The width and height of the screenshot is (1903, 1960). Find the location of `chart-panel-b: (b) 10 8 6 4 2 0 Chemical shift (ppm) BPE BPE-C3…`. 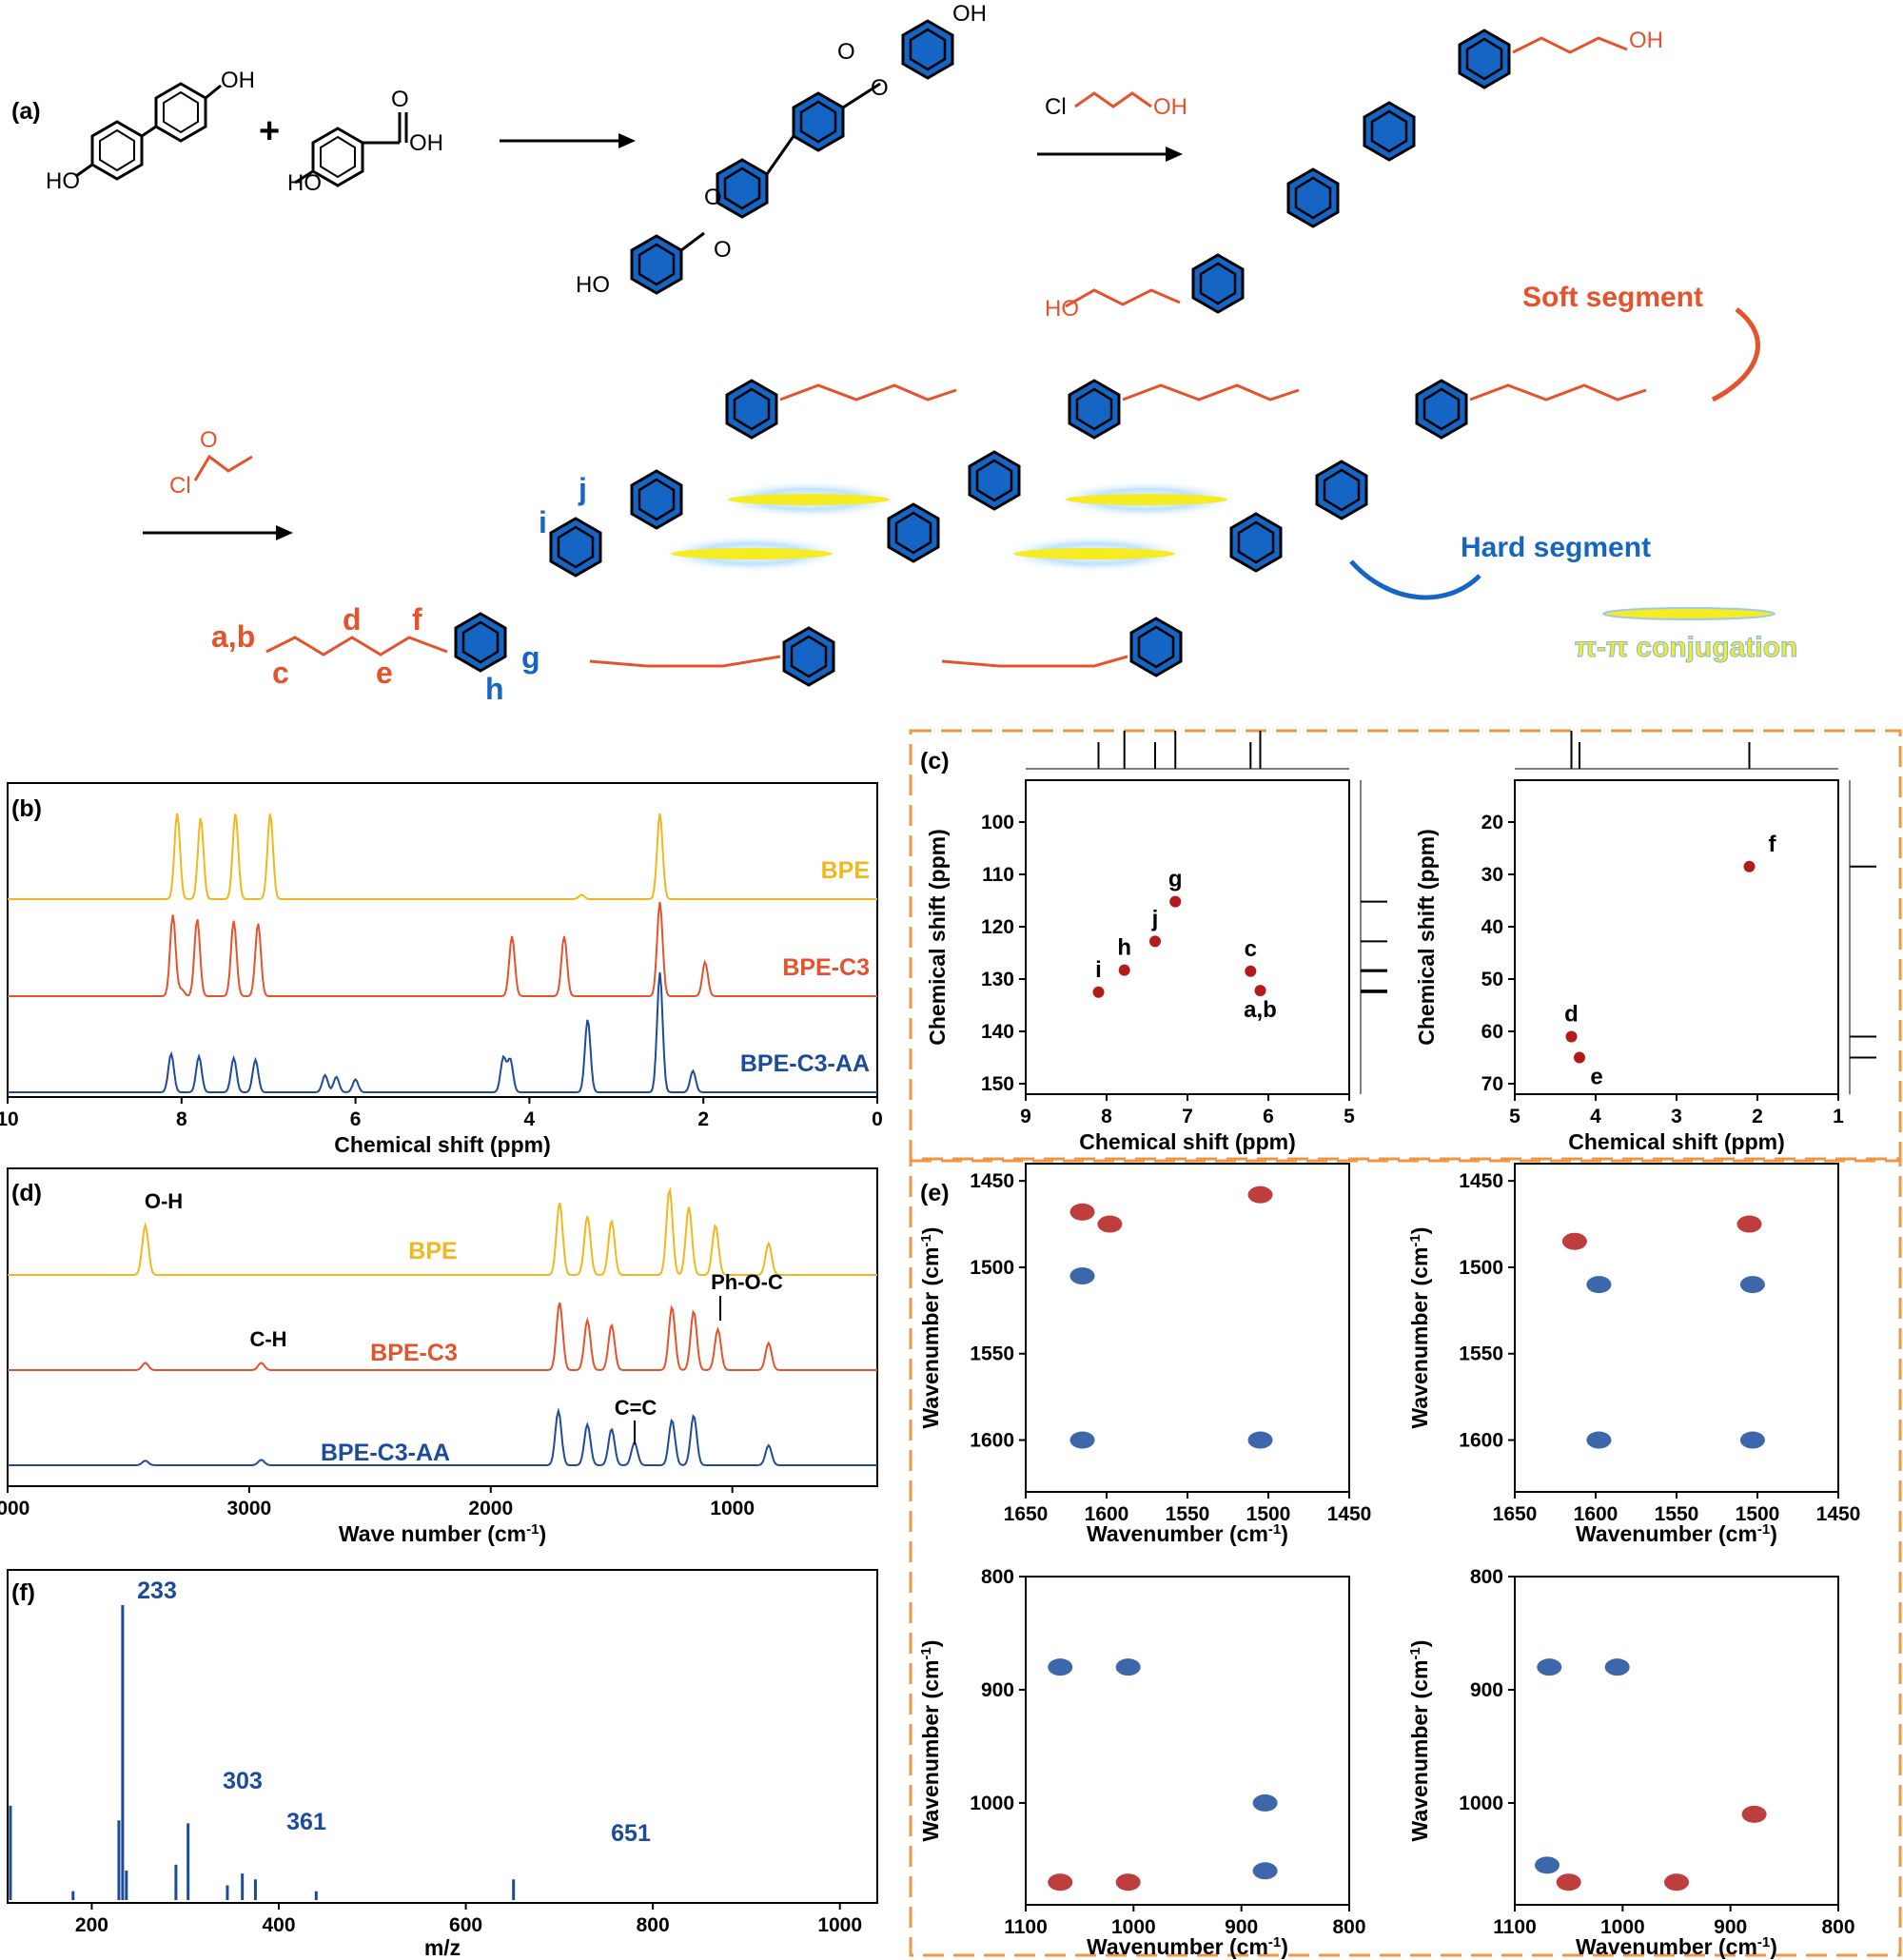

chart-panel-b: (b) 10 8 6 4 2 0 Chemical shift (ppm) BPE BPE-C3… is located at coordinates (441, 969).